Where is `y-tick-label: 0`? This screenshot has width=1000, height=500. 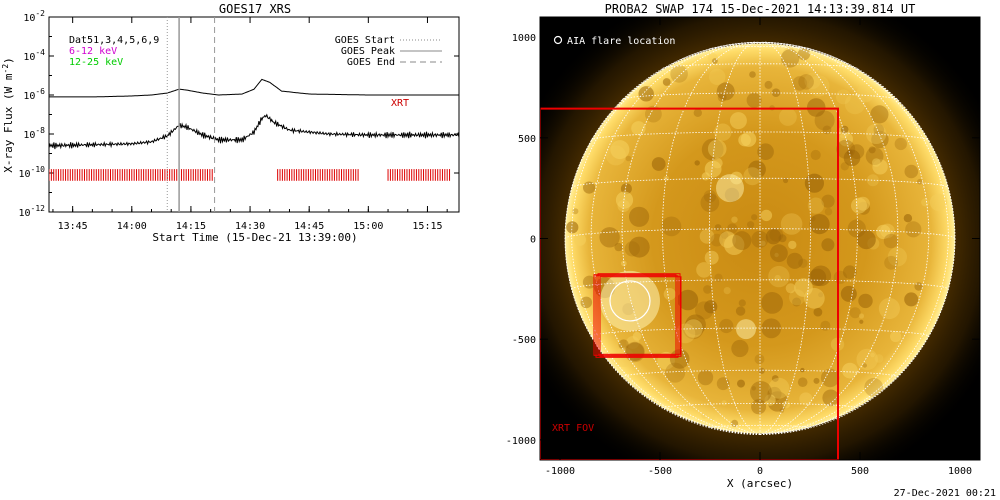
y-tick-label: 0 is located at coordinates (533, 240).